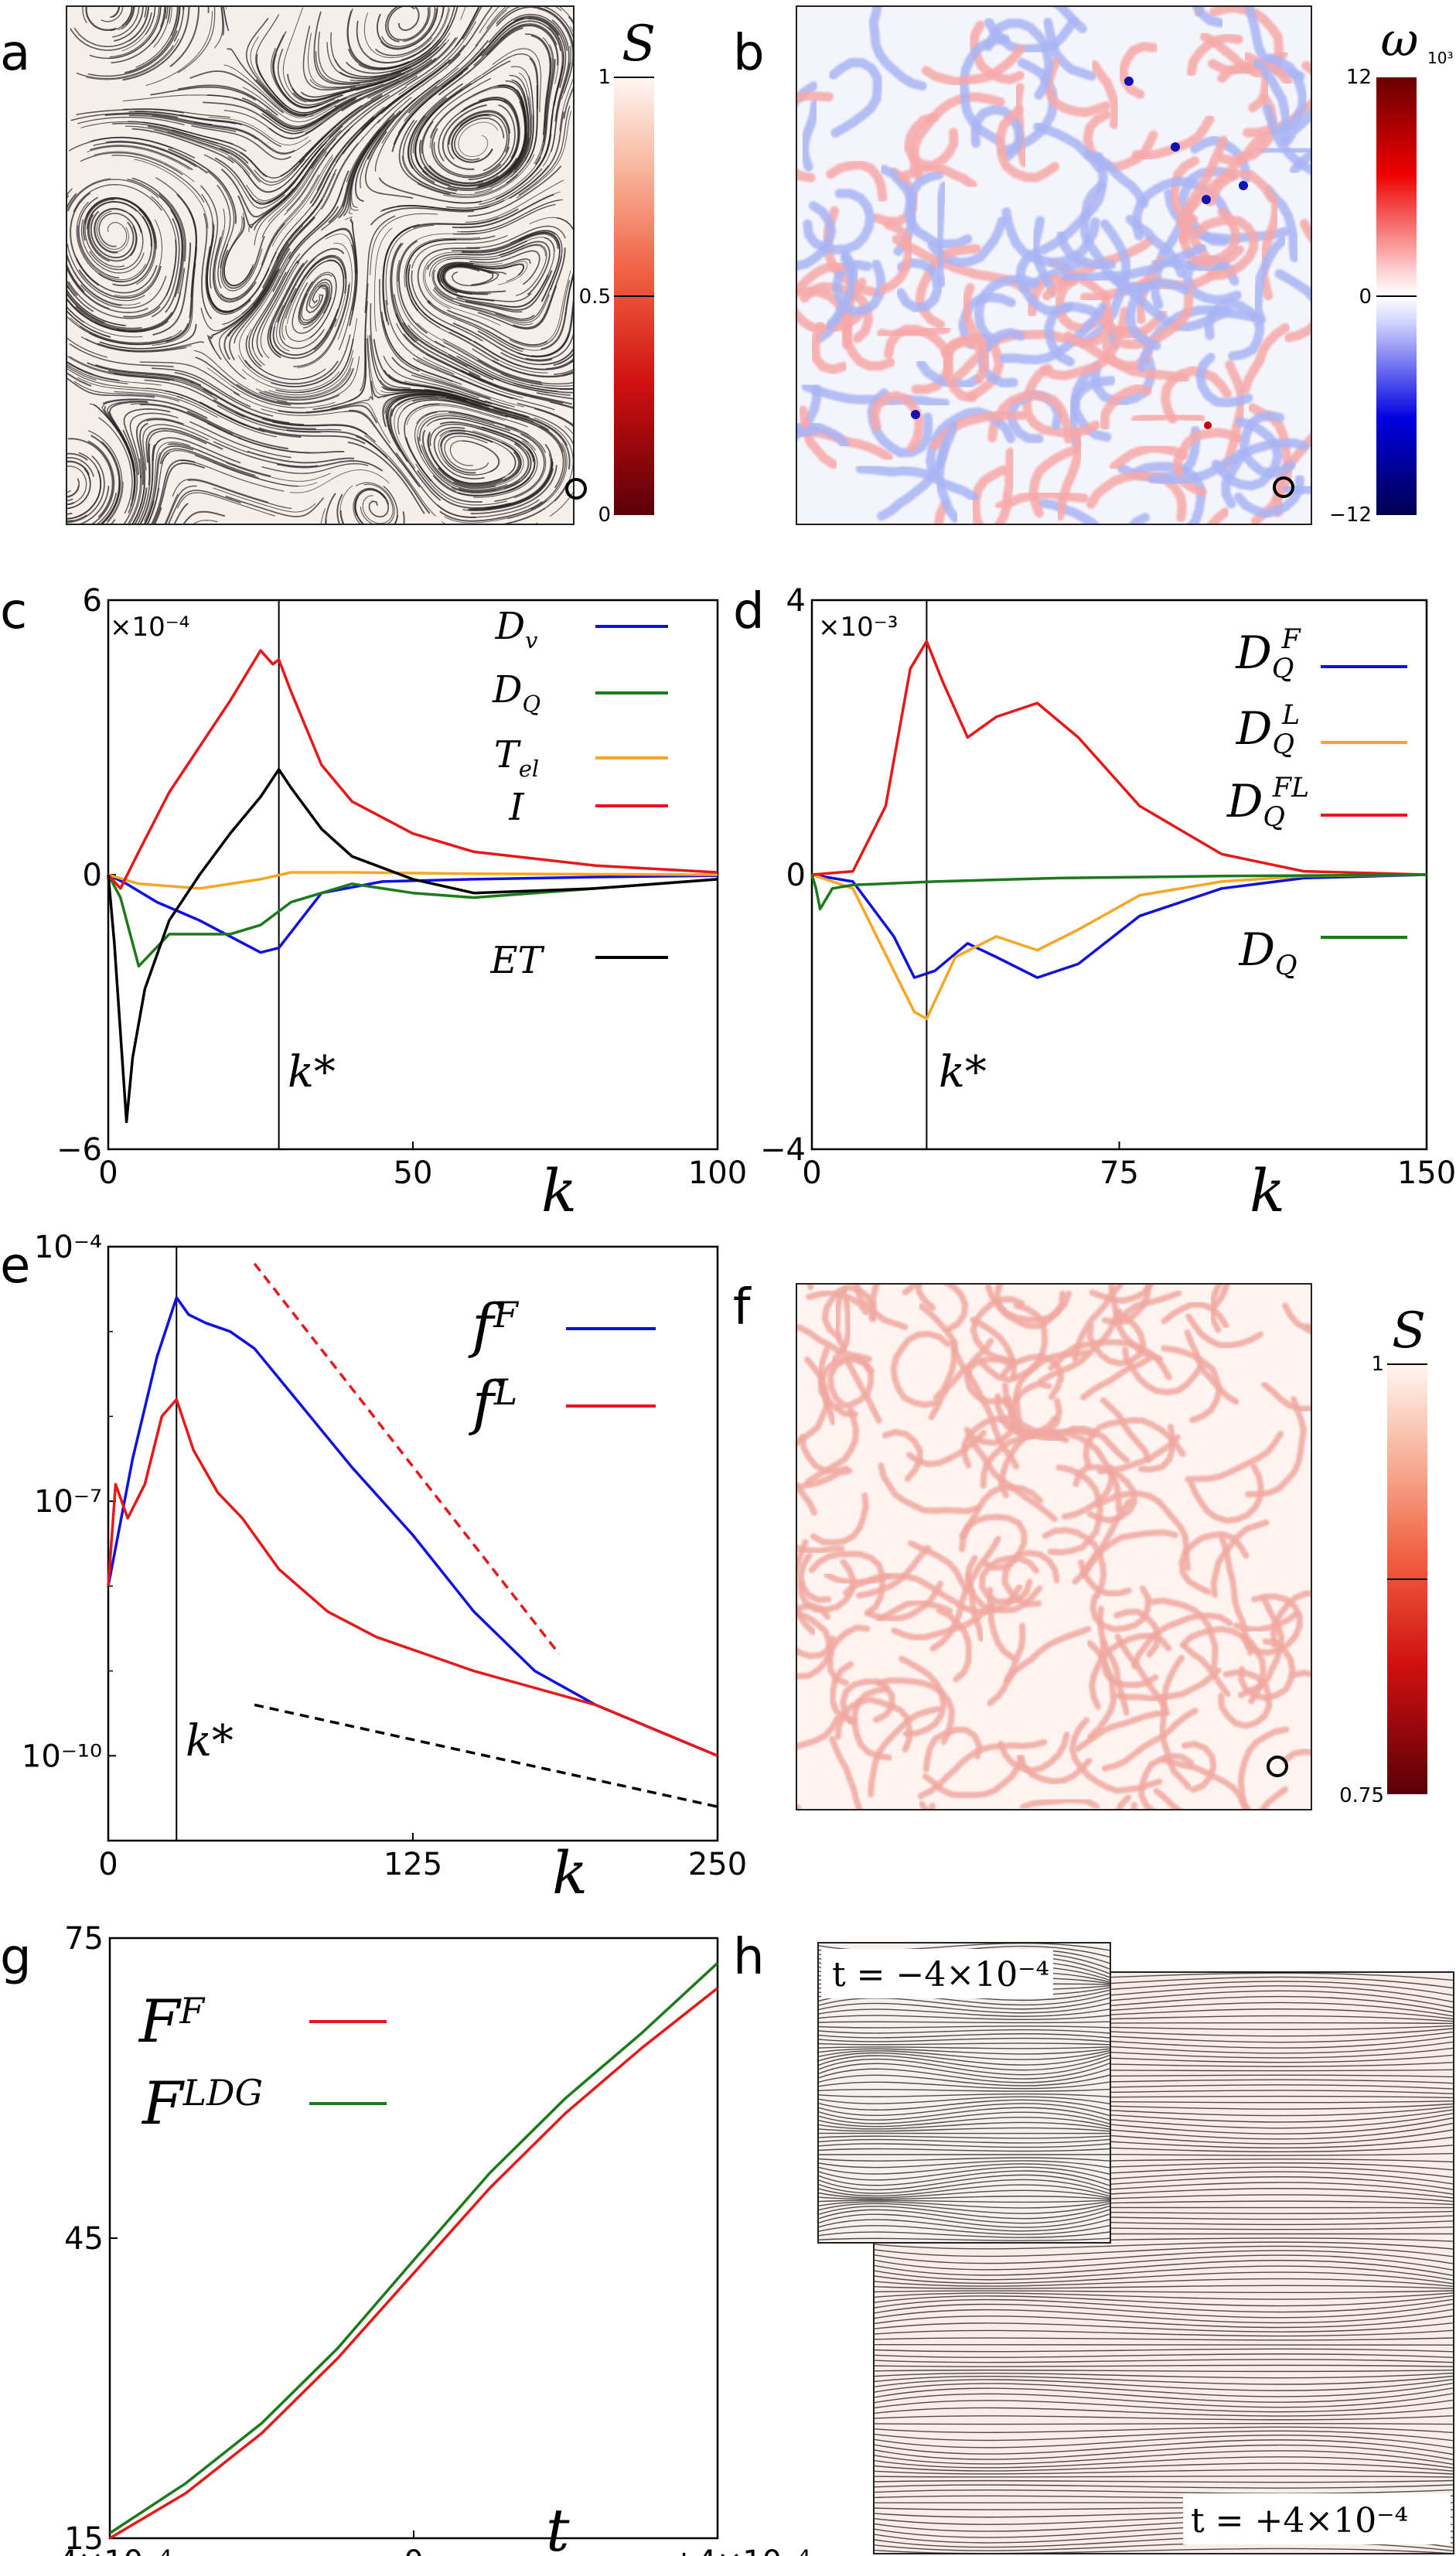  What do you see at coordinates (858, 627) in the screenshot?
I see `scale-factor: ×10⁻³` at bounding box center [858, 627].